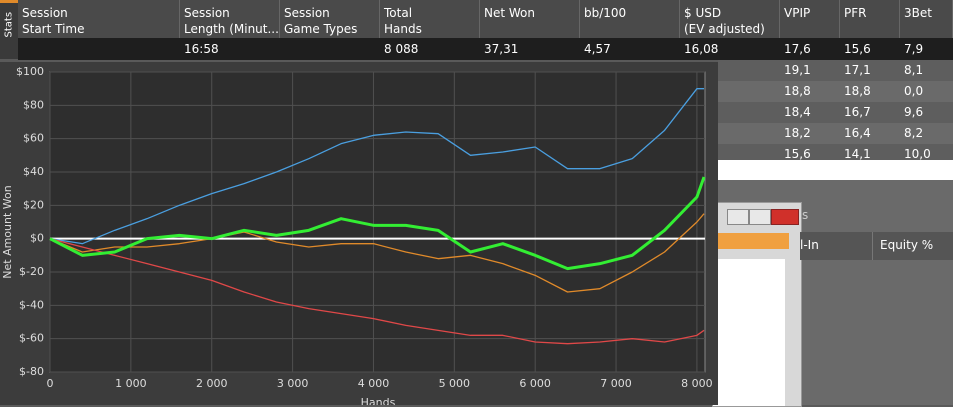 This screenshot has height=407, width=953. Describe the element at coordinates (917, 154) in the screenshot. I see `cell: 10,0` at that location.